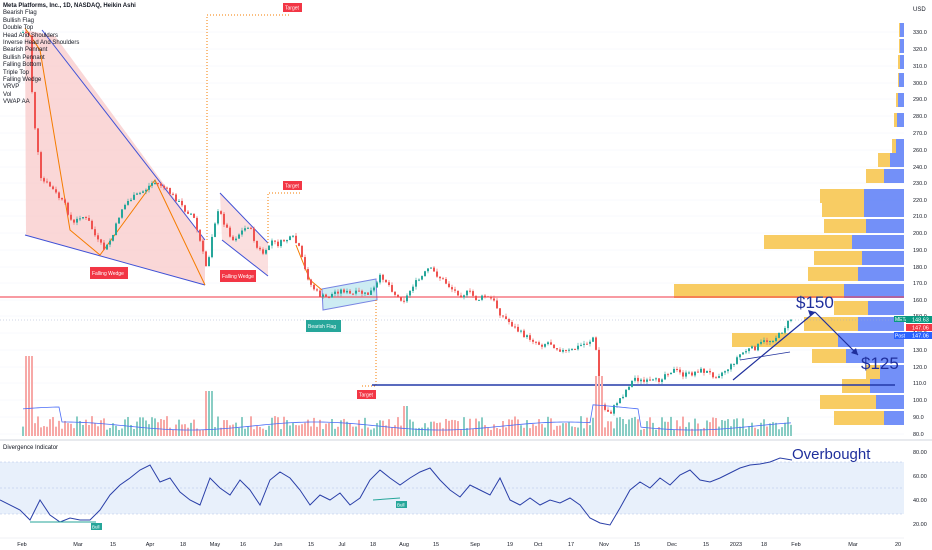  I want to click on y-tick-label: 220.0, so click(920, 201).